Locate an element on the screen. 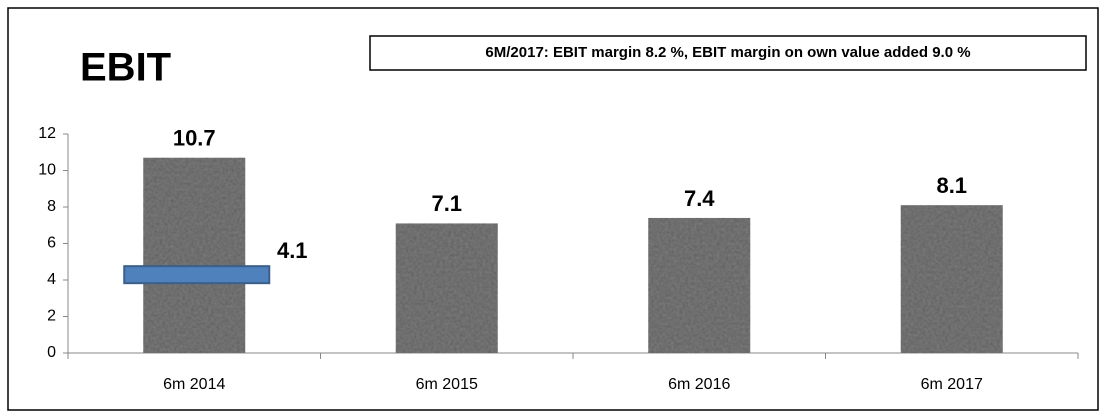 Image resolution: width=1106 pixels, height=419 pixels. y-tick-label: 2 is located at coordinates (51, 316).